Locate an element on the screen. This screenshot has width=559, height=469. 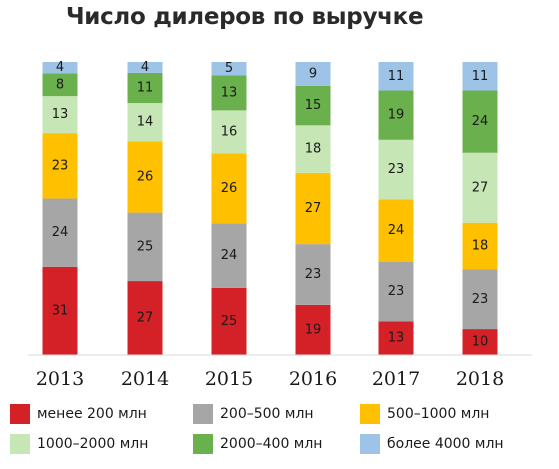
x-tick-label: 2016 is located at coordinates (313, 379).